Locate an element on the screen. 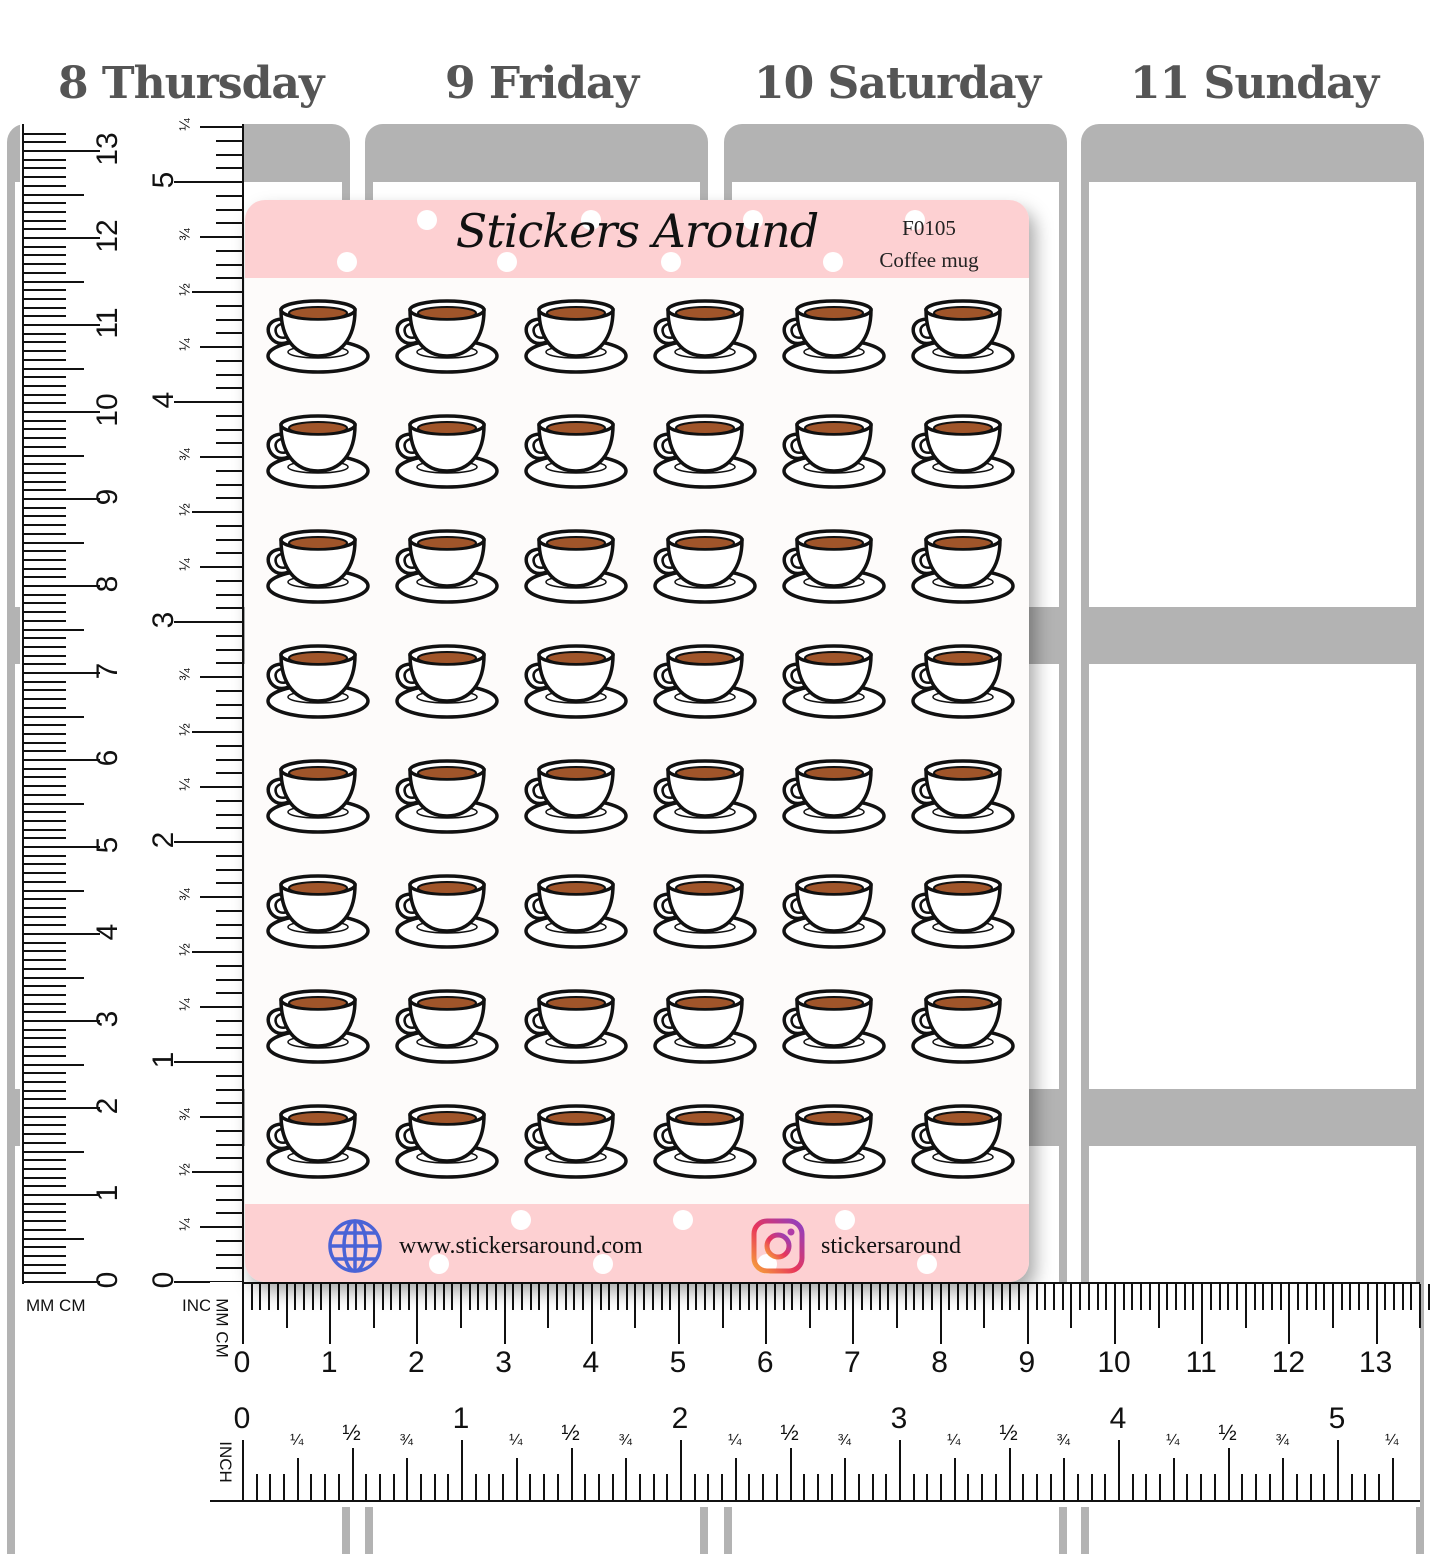 Image resolution: width=1445 pixels, height=1566 pixels. ruler-label-inch-rotated: INCH is located at coordinates (225, 1462).